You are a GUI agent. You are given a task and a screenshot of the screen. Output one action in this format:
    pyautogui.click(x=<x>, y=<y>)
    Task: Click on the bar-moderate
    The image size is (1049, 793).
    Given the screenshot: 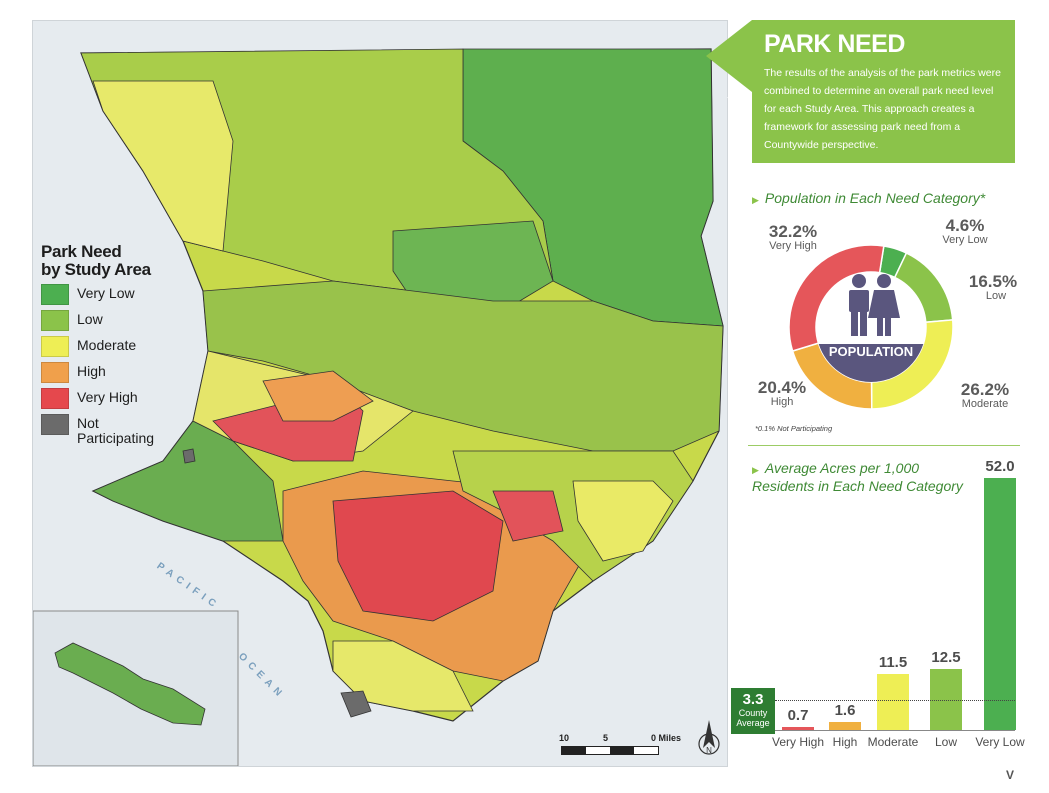 What is the action you would take?
    pyautogui.click(x=893, y=702)
    